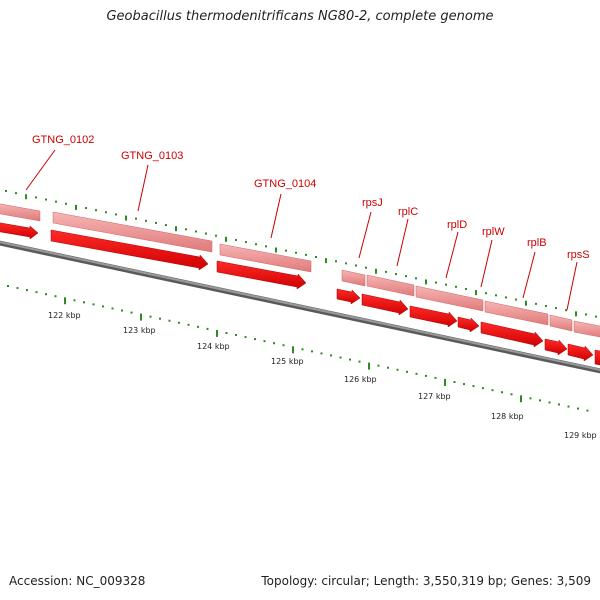 The width and height of the screenshot is (600, 600). I want to click on gene-band-rplD, so click(449, 298).